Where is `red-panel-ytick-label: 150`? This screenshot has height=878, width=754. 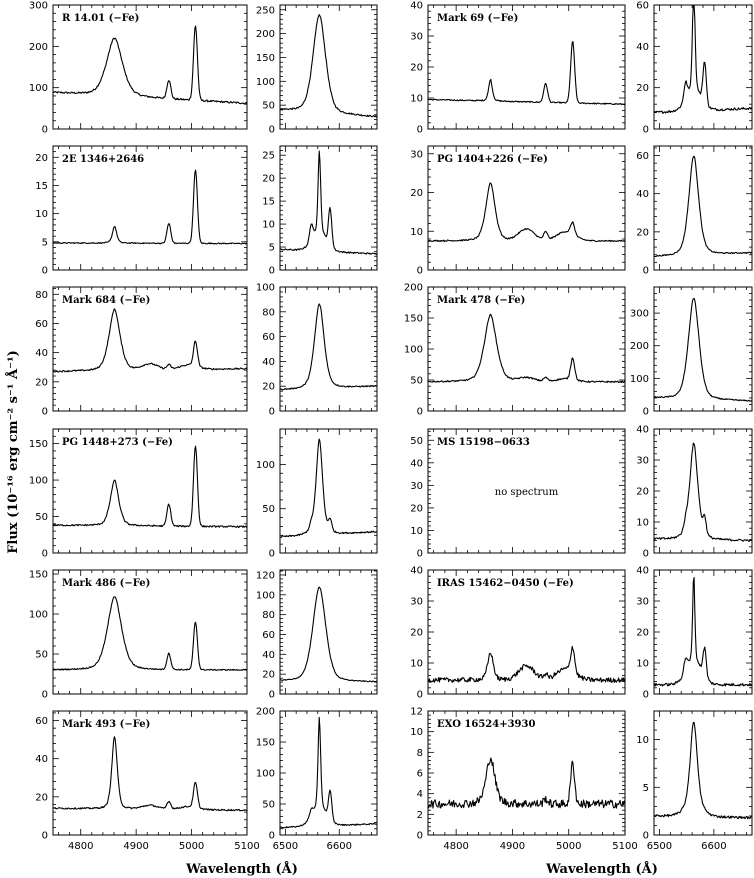
red-panel-ytick-label: 150 is located at coordinates (265, 58).